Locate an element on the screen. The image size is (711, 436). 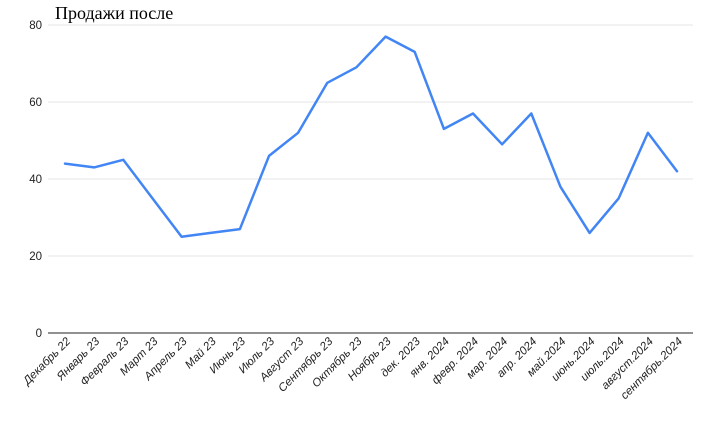
y-axis-tick-label: 80 is located at coordinates (35, 26).